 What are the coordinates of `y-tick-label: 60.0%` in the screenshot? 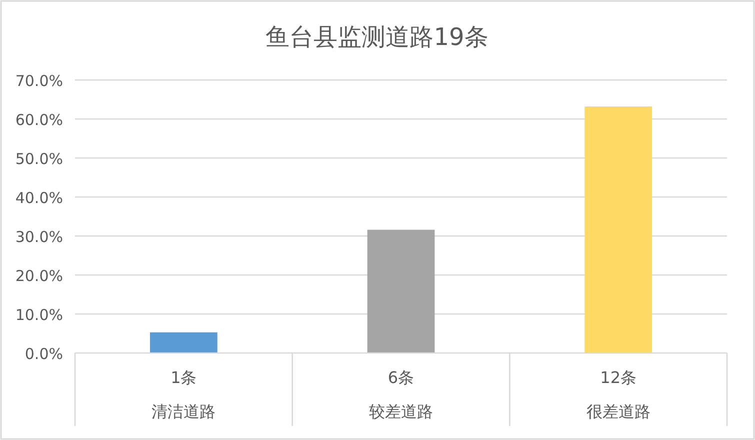 It's located at (39, 120).